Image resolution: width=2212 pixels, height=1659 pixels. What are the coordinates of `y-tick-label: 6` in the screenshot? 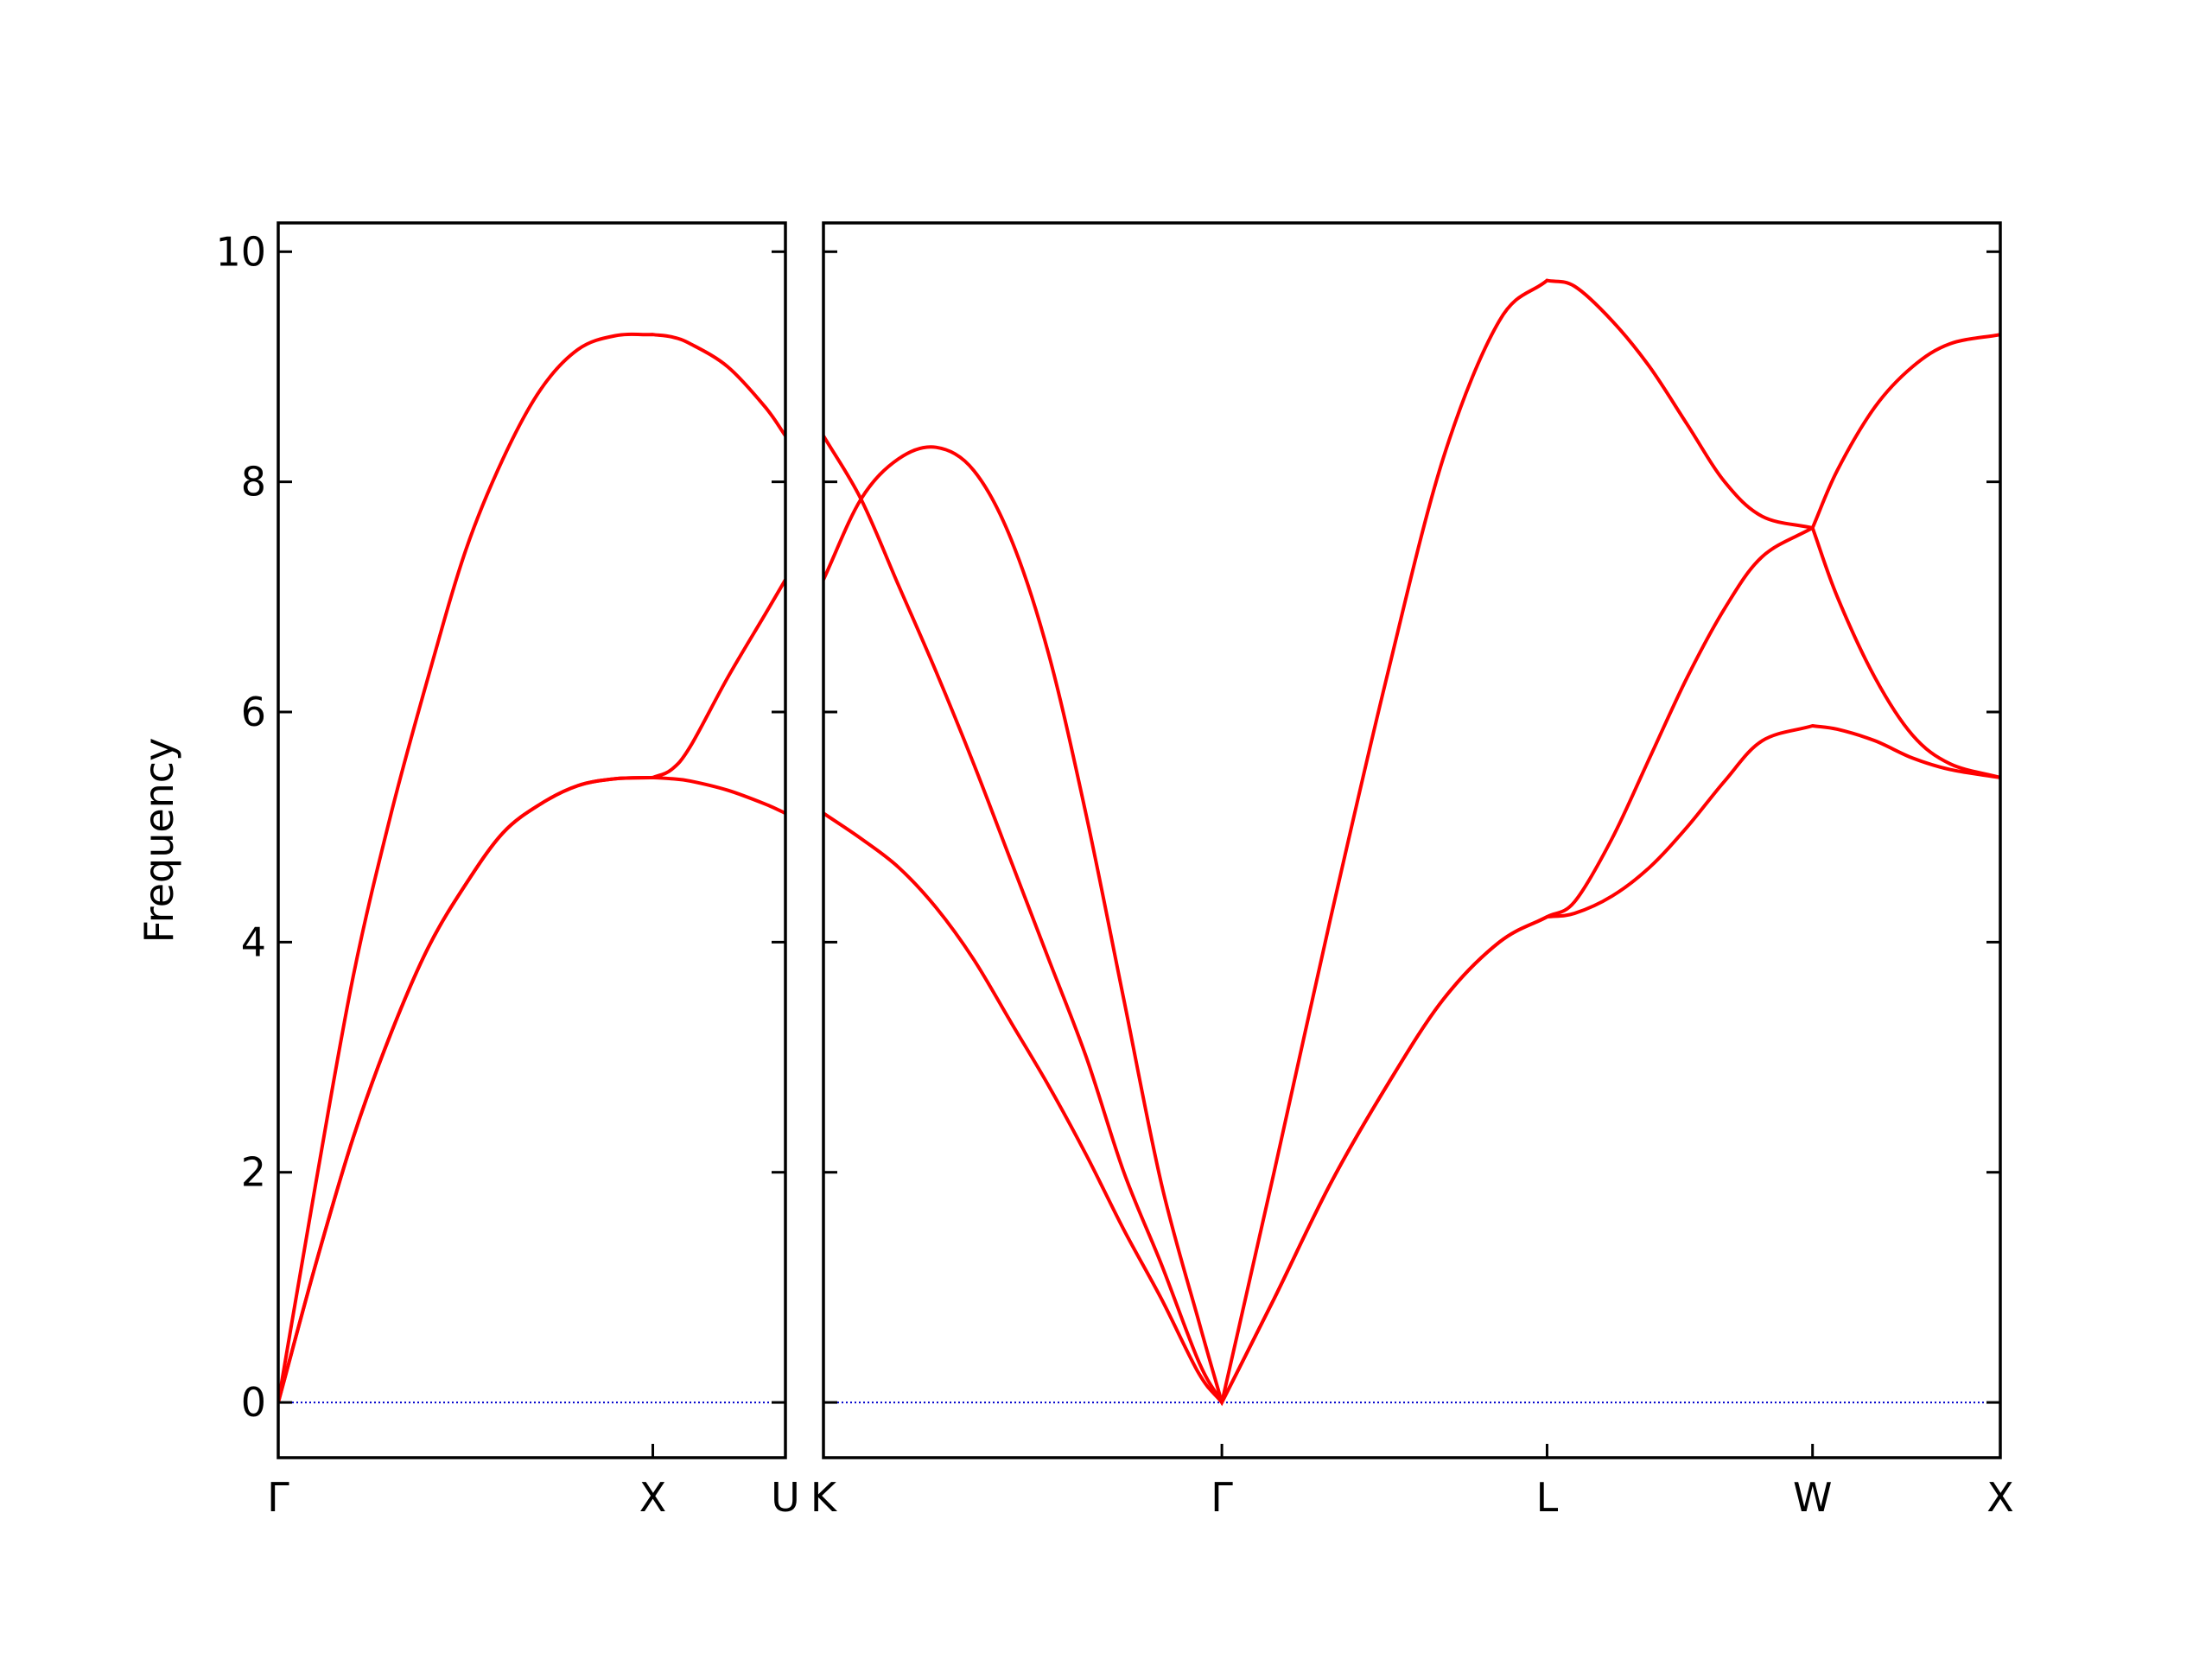 It's located at (253, 712).